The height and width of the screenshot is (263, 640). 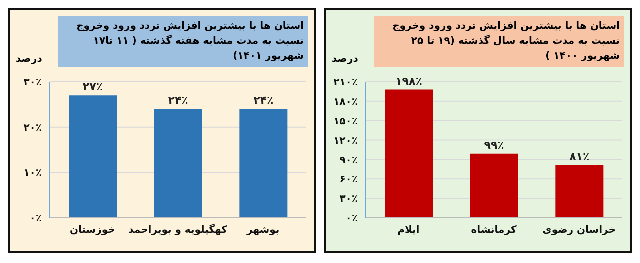 I want to click on chart-title: استان ها با بیشترین افزایش تردد ورود وخروج نسبت به مدت مشابه هفته گذشته ( ۱۱ تا۱۷ شهریور ۱۴۰۱), so click(x=183, y=41).